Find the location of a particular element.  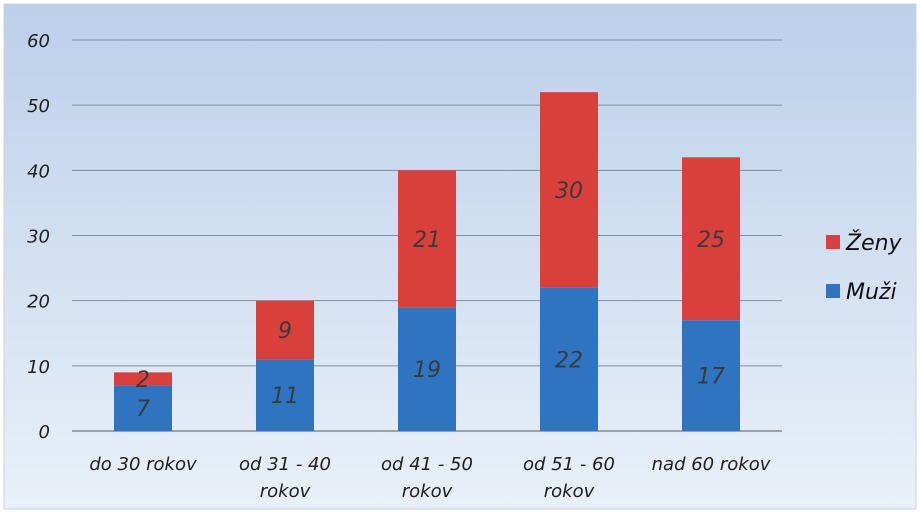

data-label: 30 is located at coordinates (569, 191).